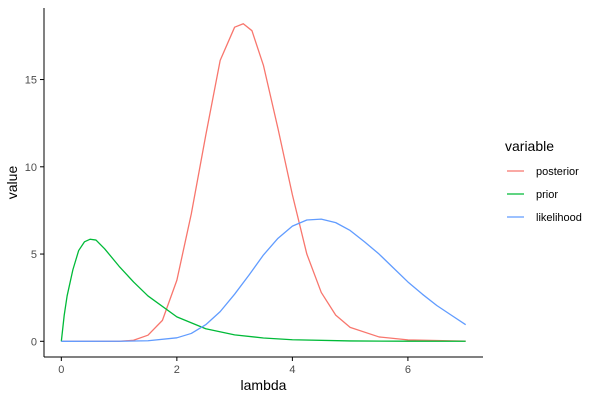  Describe the element at coordinates (547, 195) in the screenshot. I see `legend-label-prior: prior` at that location.